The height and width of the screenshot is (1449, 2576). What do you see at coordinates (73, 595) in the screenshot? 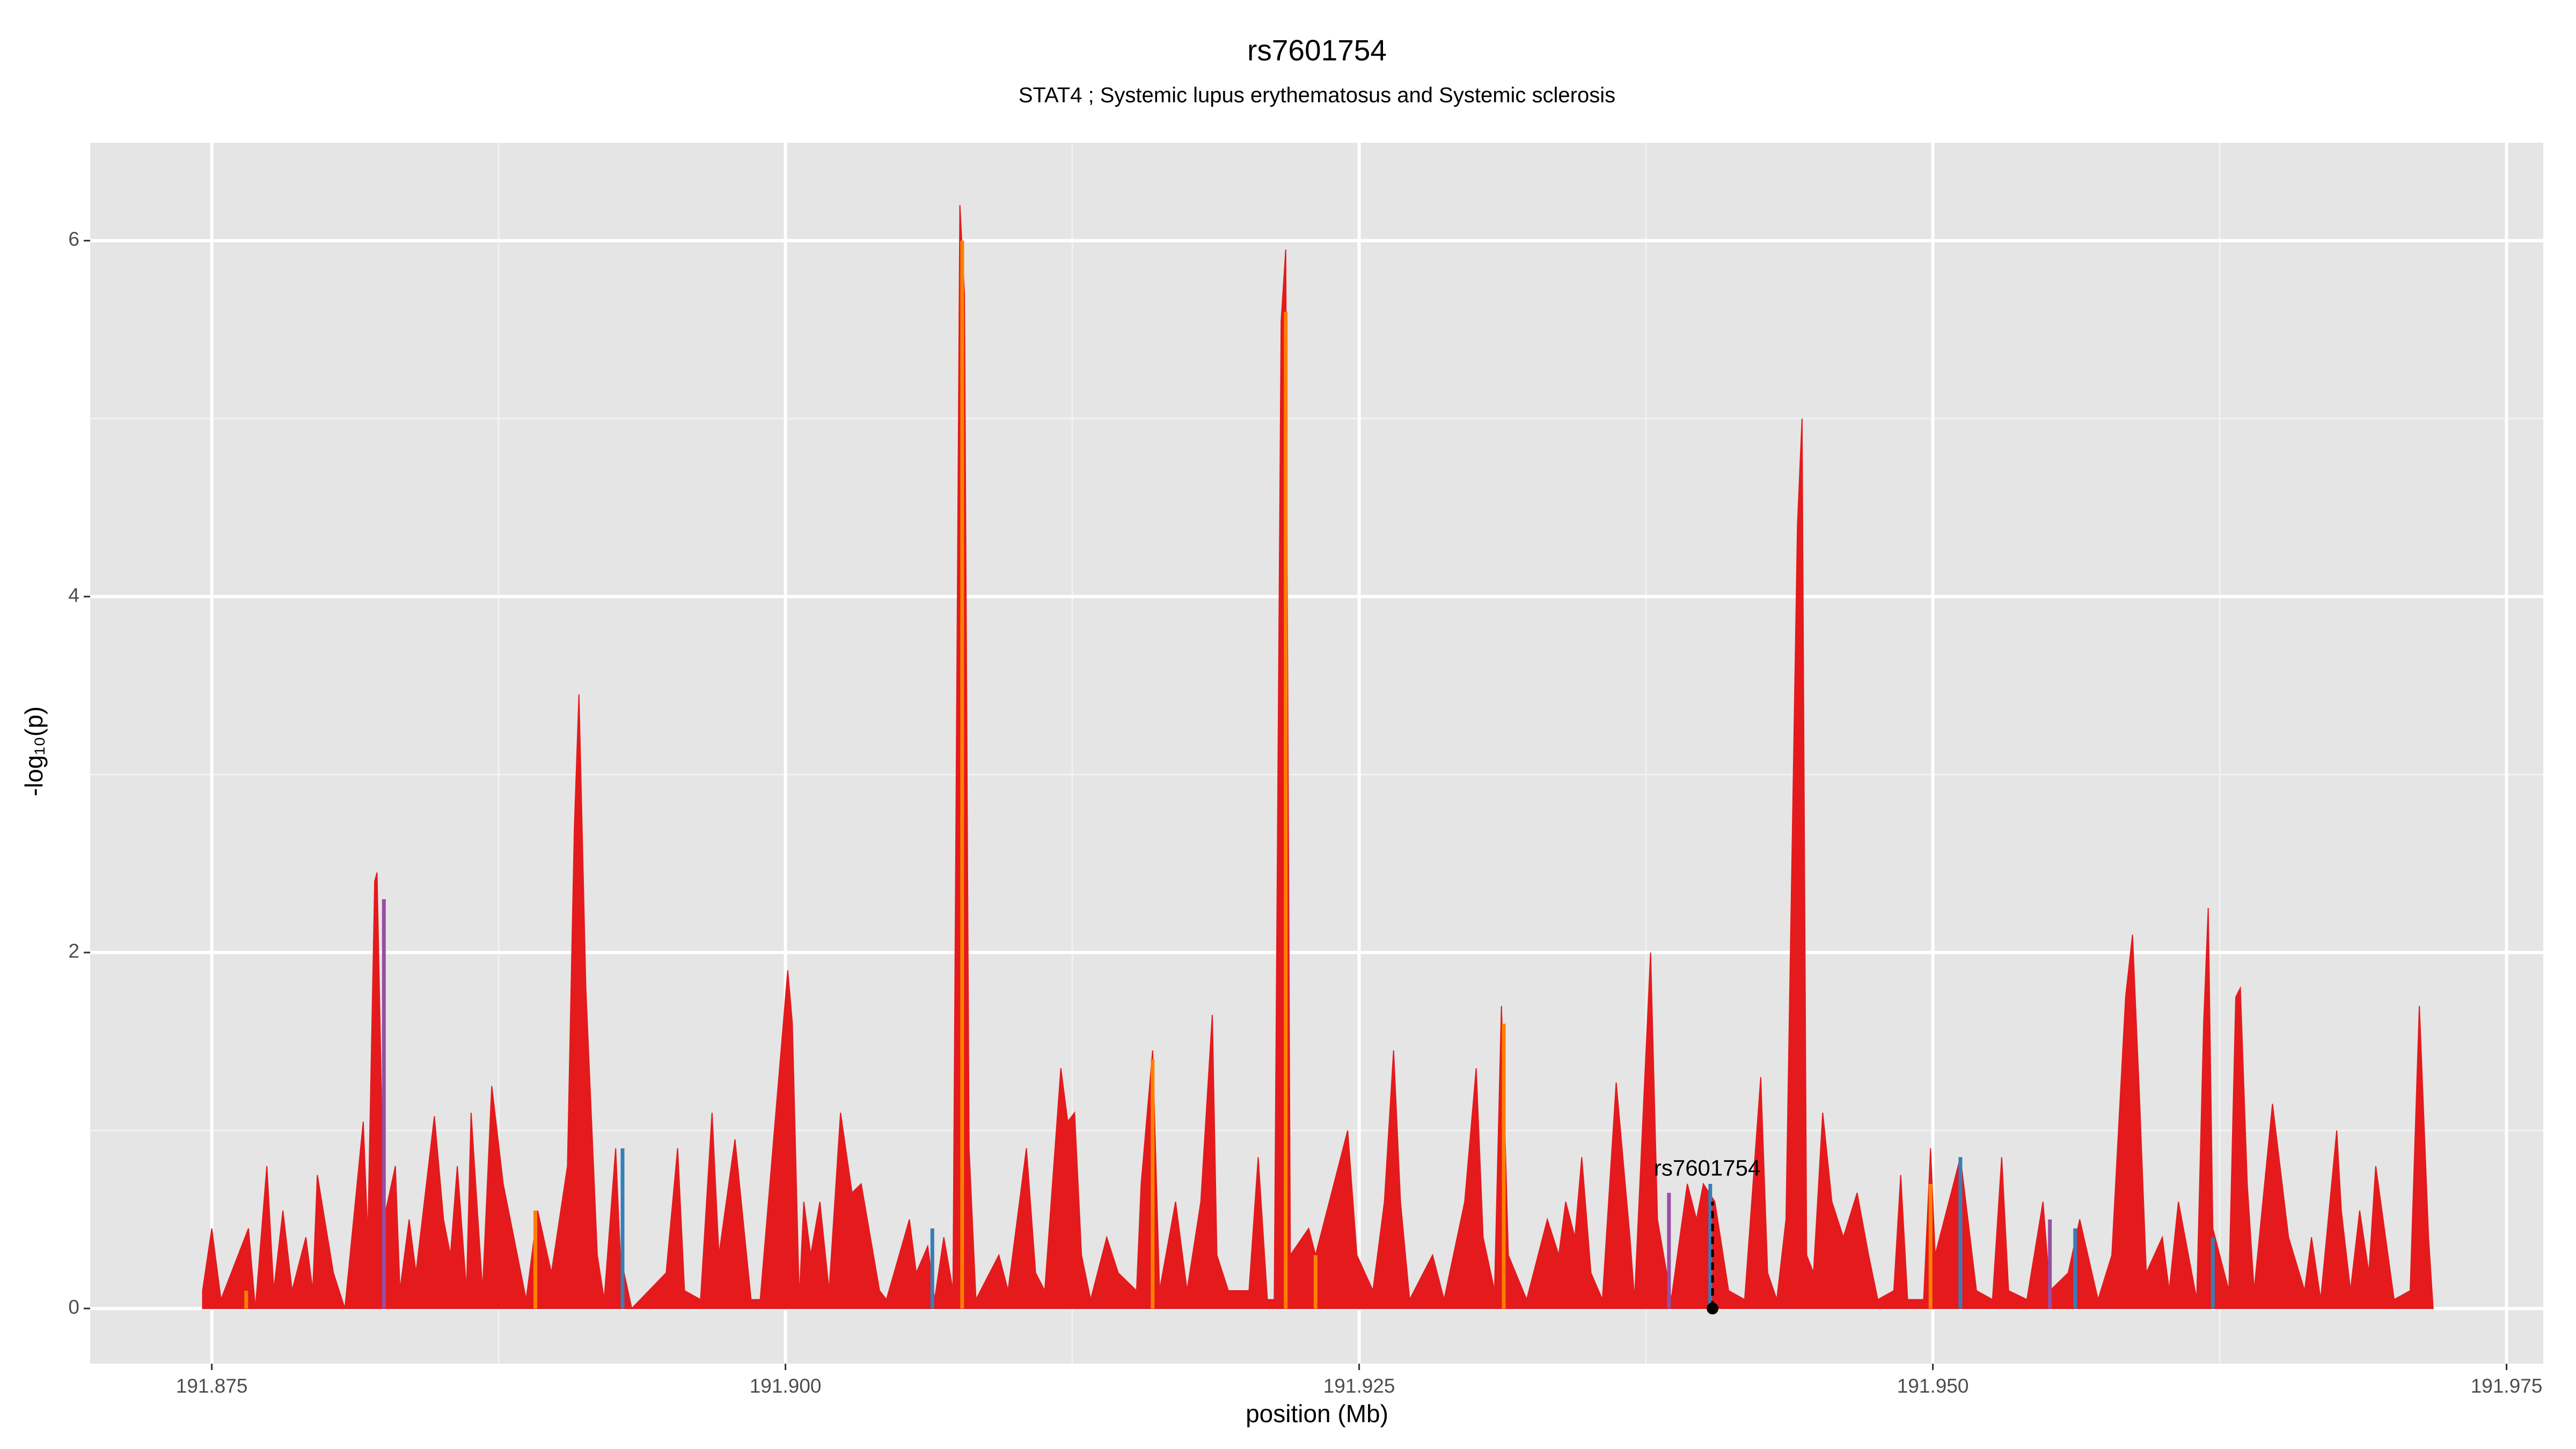
I see `y-tick-label: 4` at bounding box center [73, 595].